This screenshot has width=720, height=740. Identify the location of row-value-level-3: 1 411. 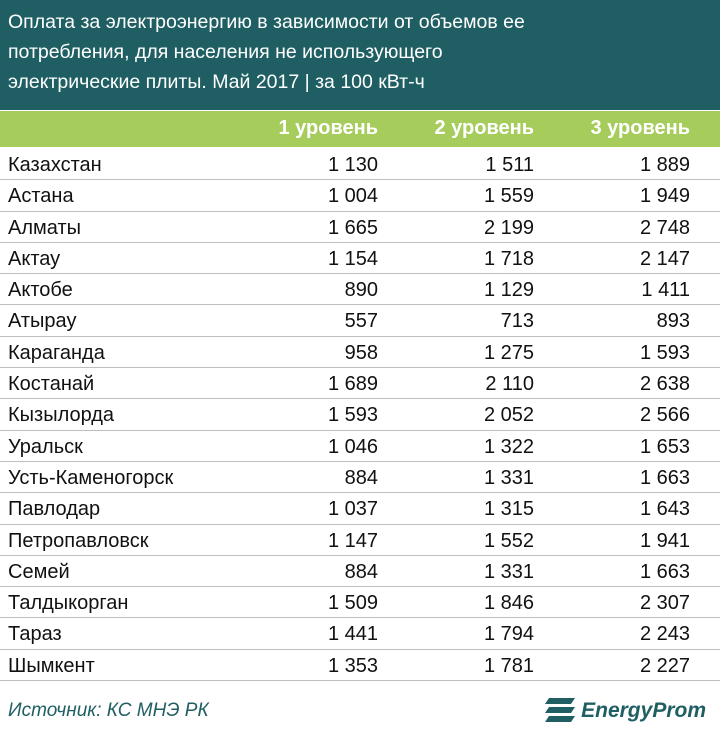
(665, 290).